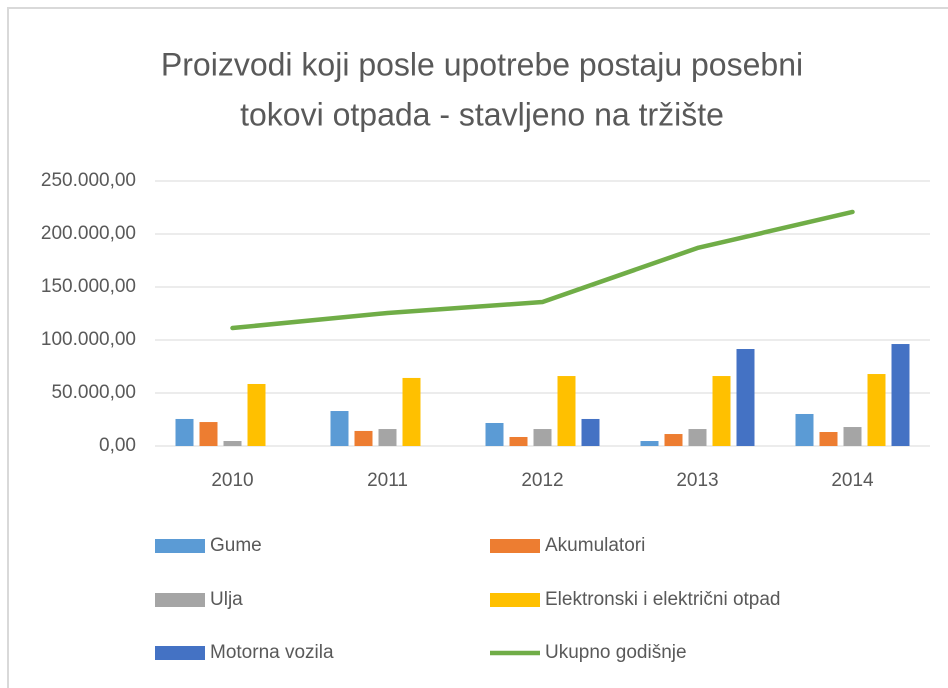 Image resolution: width=948 pixels, height=688 pixels. I want to click on legend-label: Akumulatori, so click(595, 545).